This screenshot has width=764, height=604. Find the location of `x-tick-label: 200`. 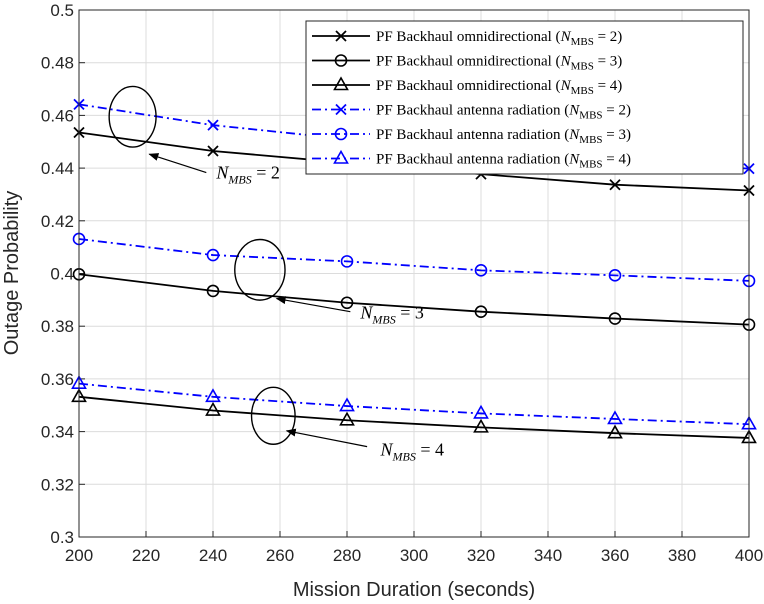

x-tick-label: 200 is located at coordinates (79, 555).